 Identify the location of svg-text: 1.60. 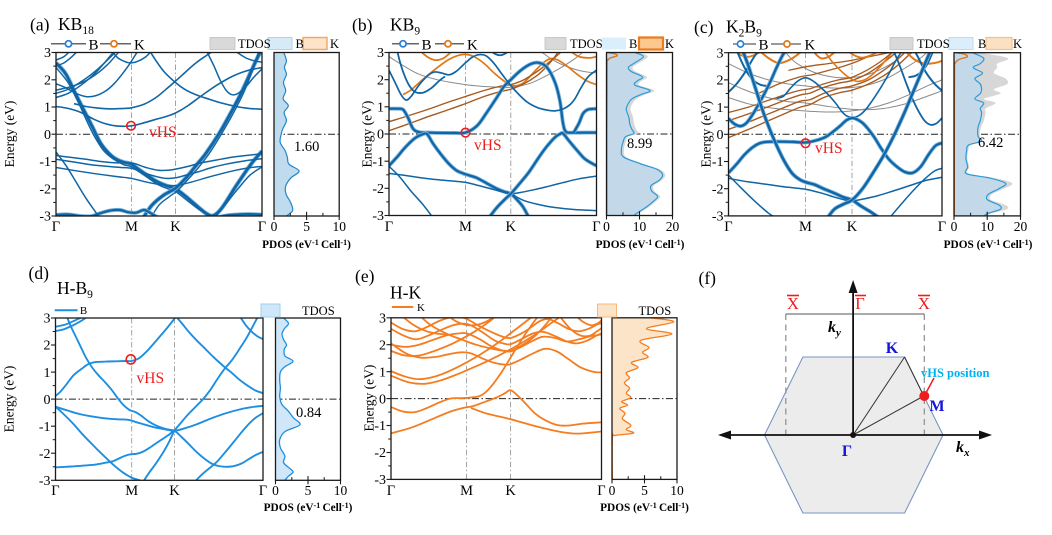
(306, 147).